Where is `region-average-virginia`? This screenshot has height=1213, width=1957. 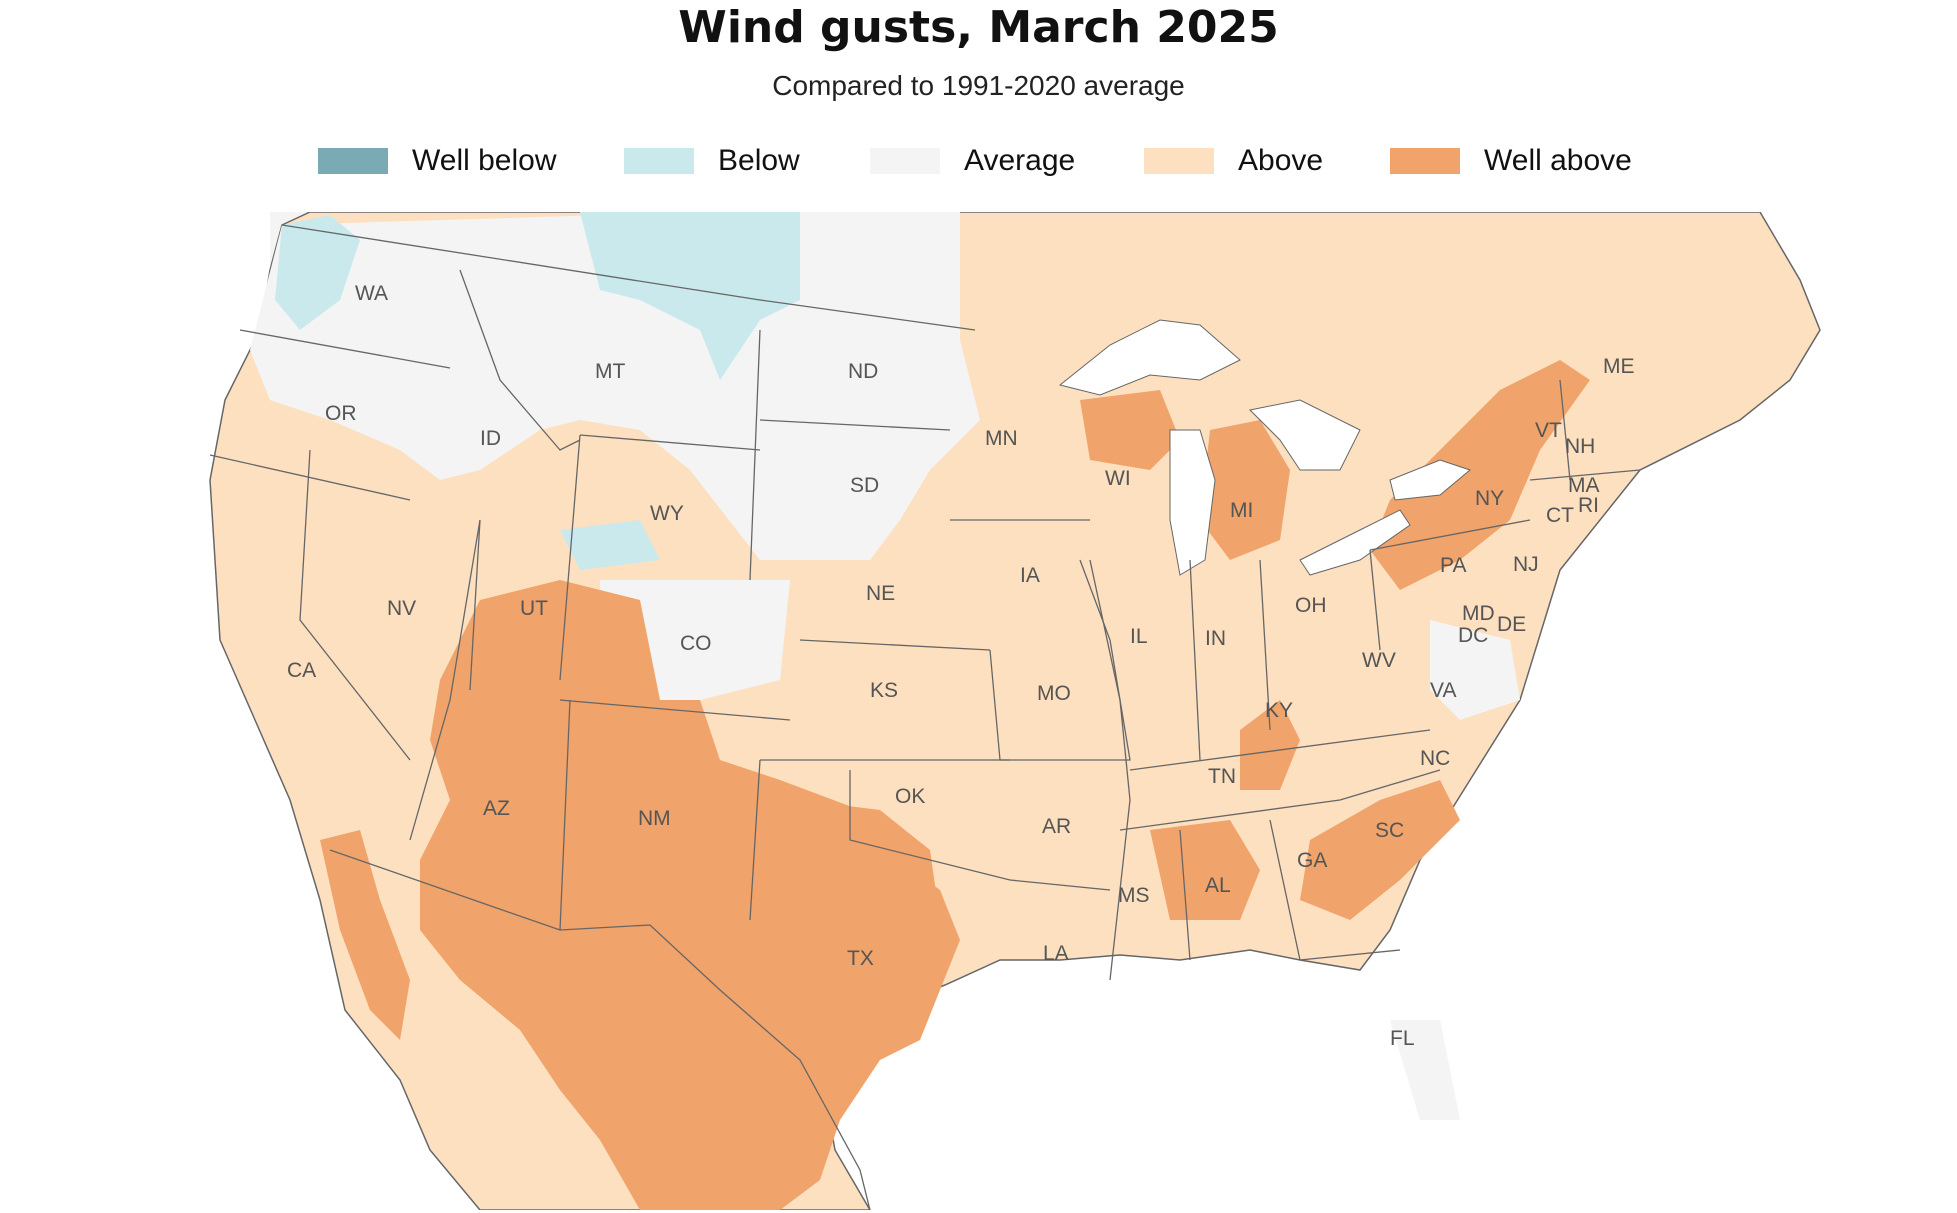 region-average-virginia is located at coordinates (1475, 670).